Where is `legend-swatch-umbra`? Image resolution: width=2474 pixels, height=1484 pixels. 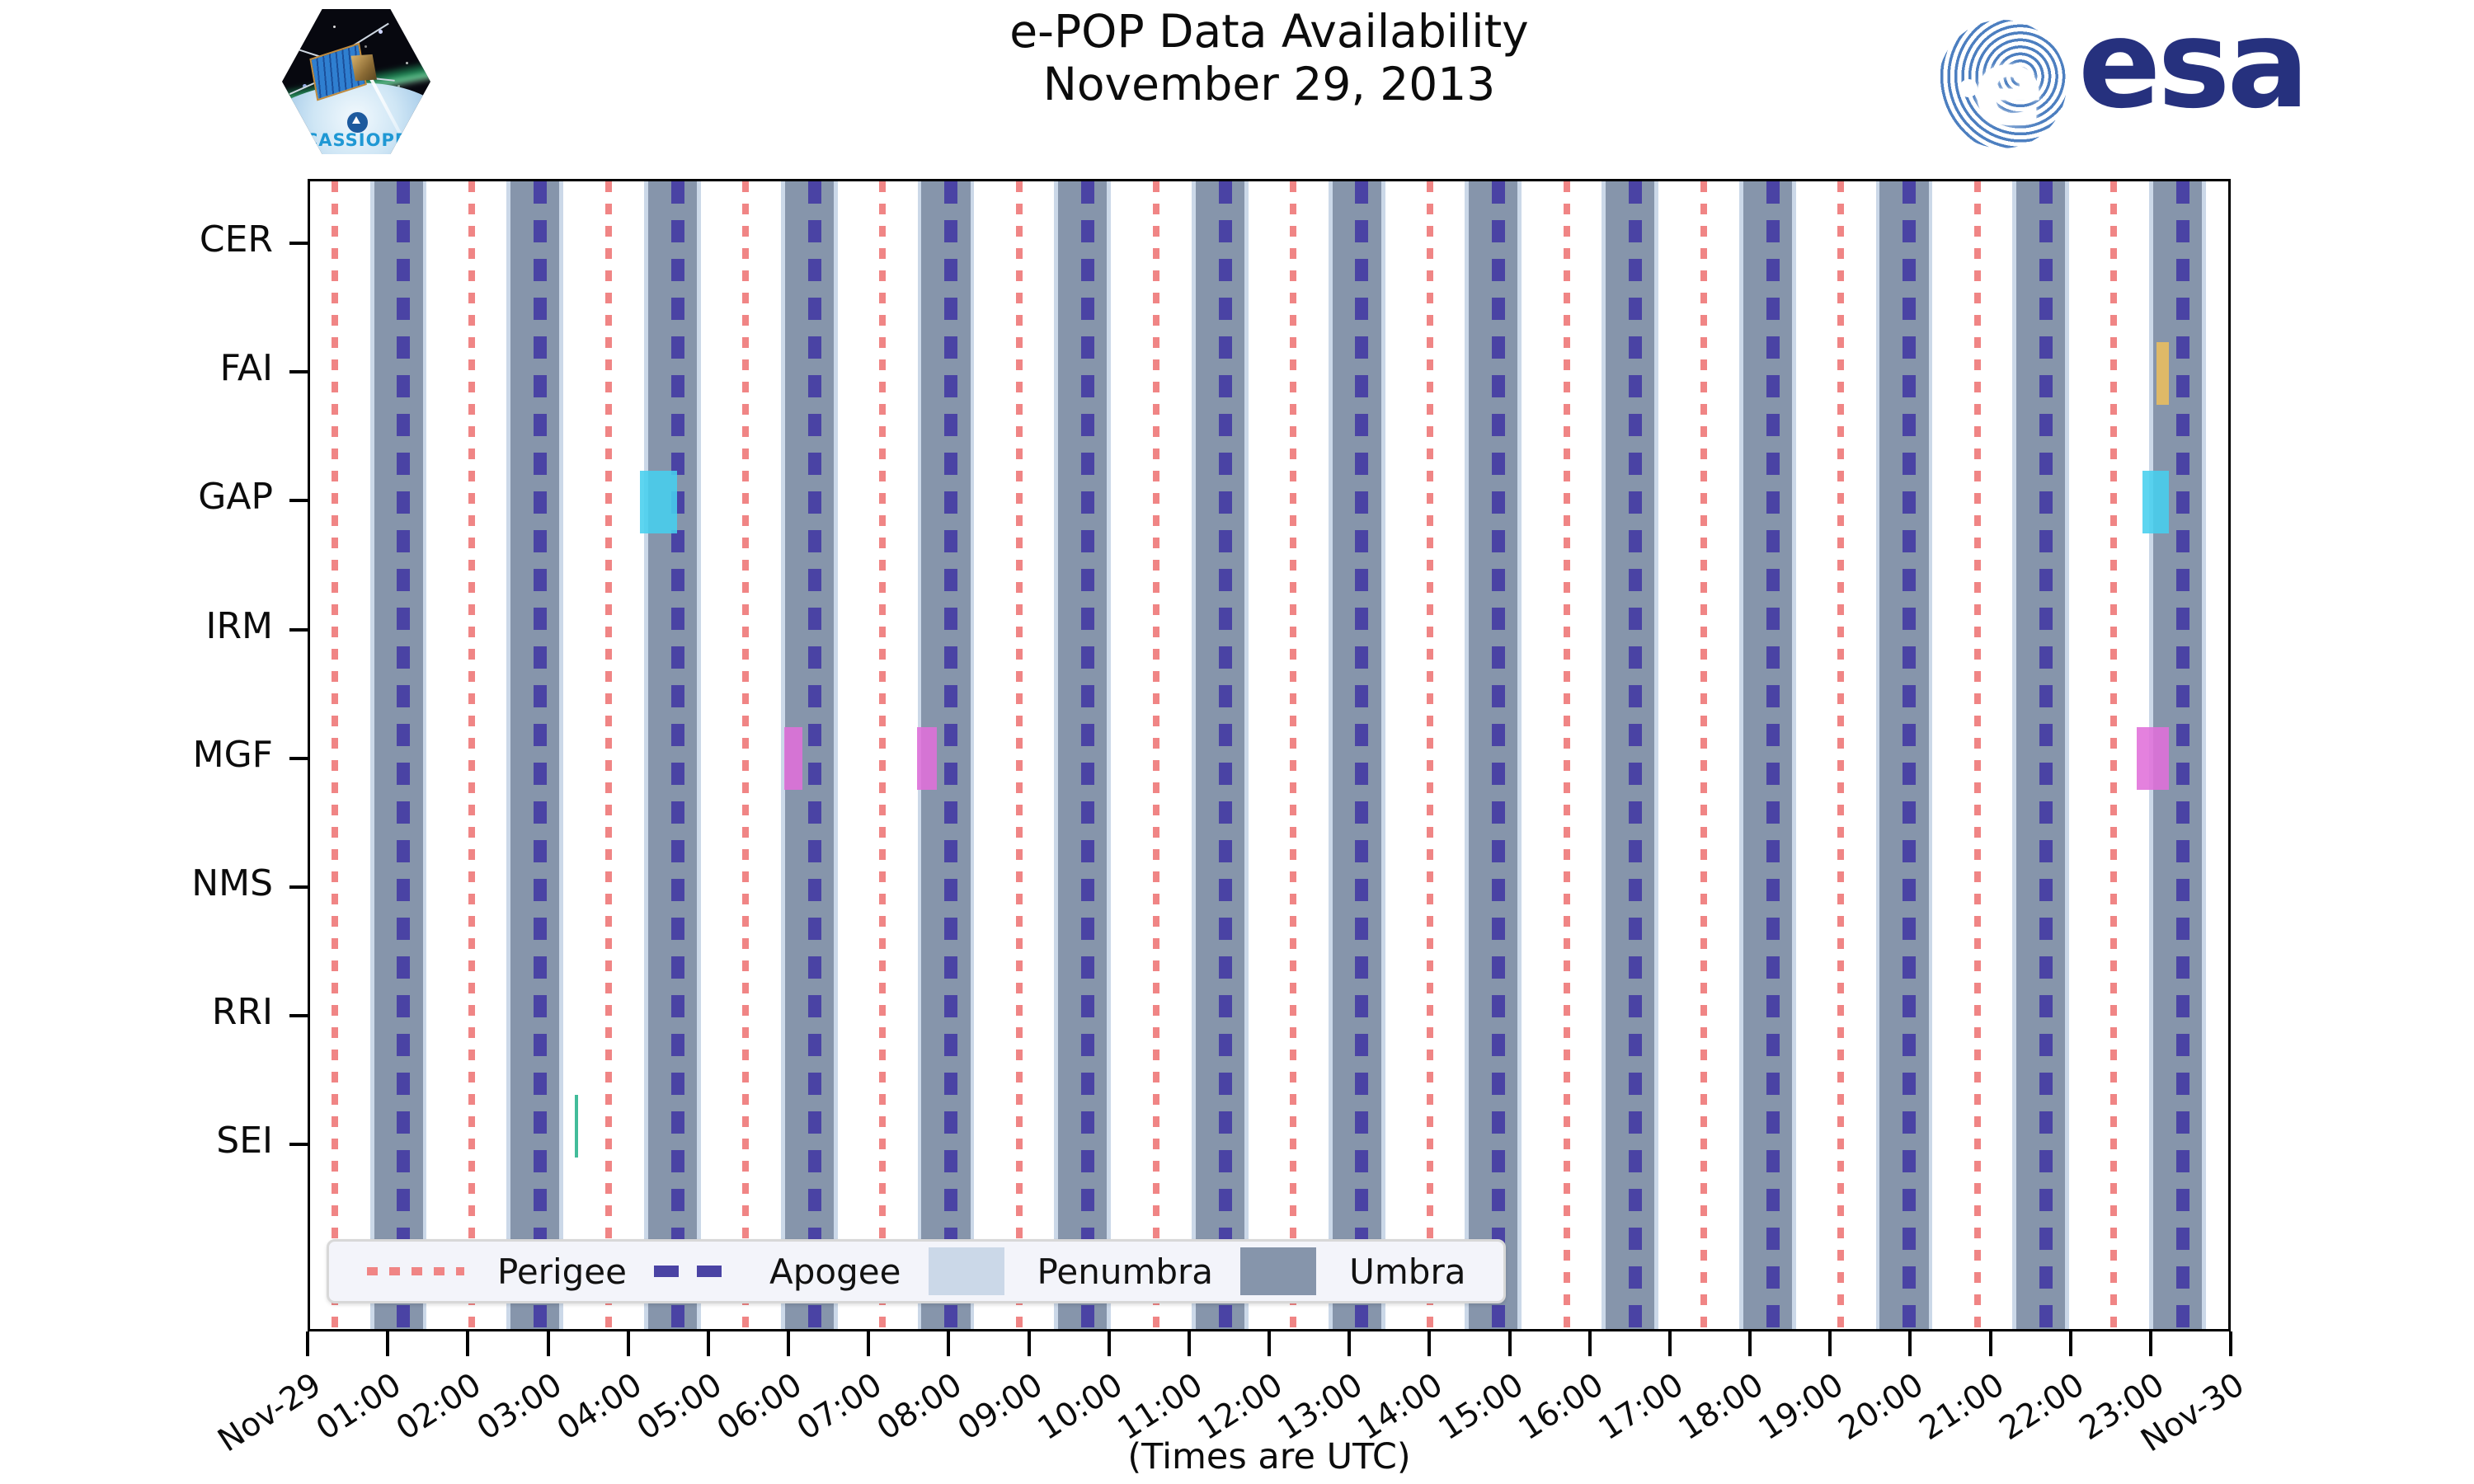
legend-swatch-umbra is located at coordinates (1278, 1271).